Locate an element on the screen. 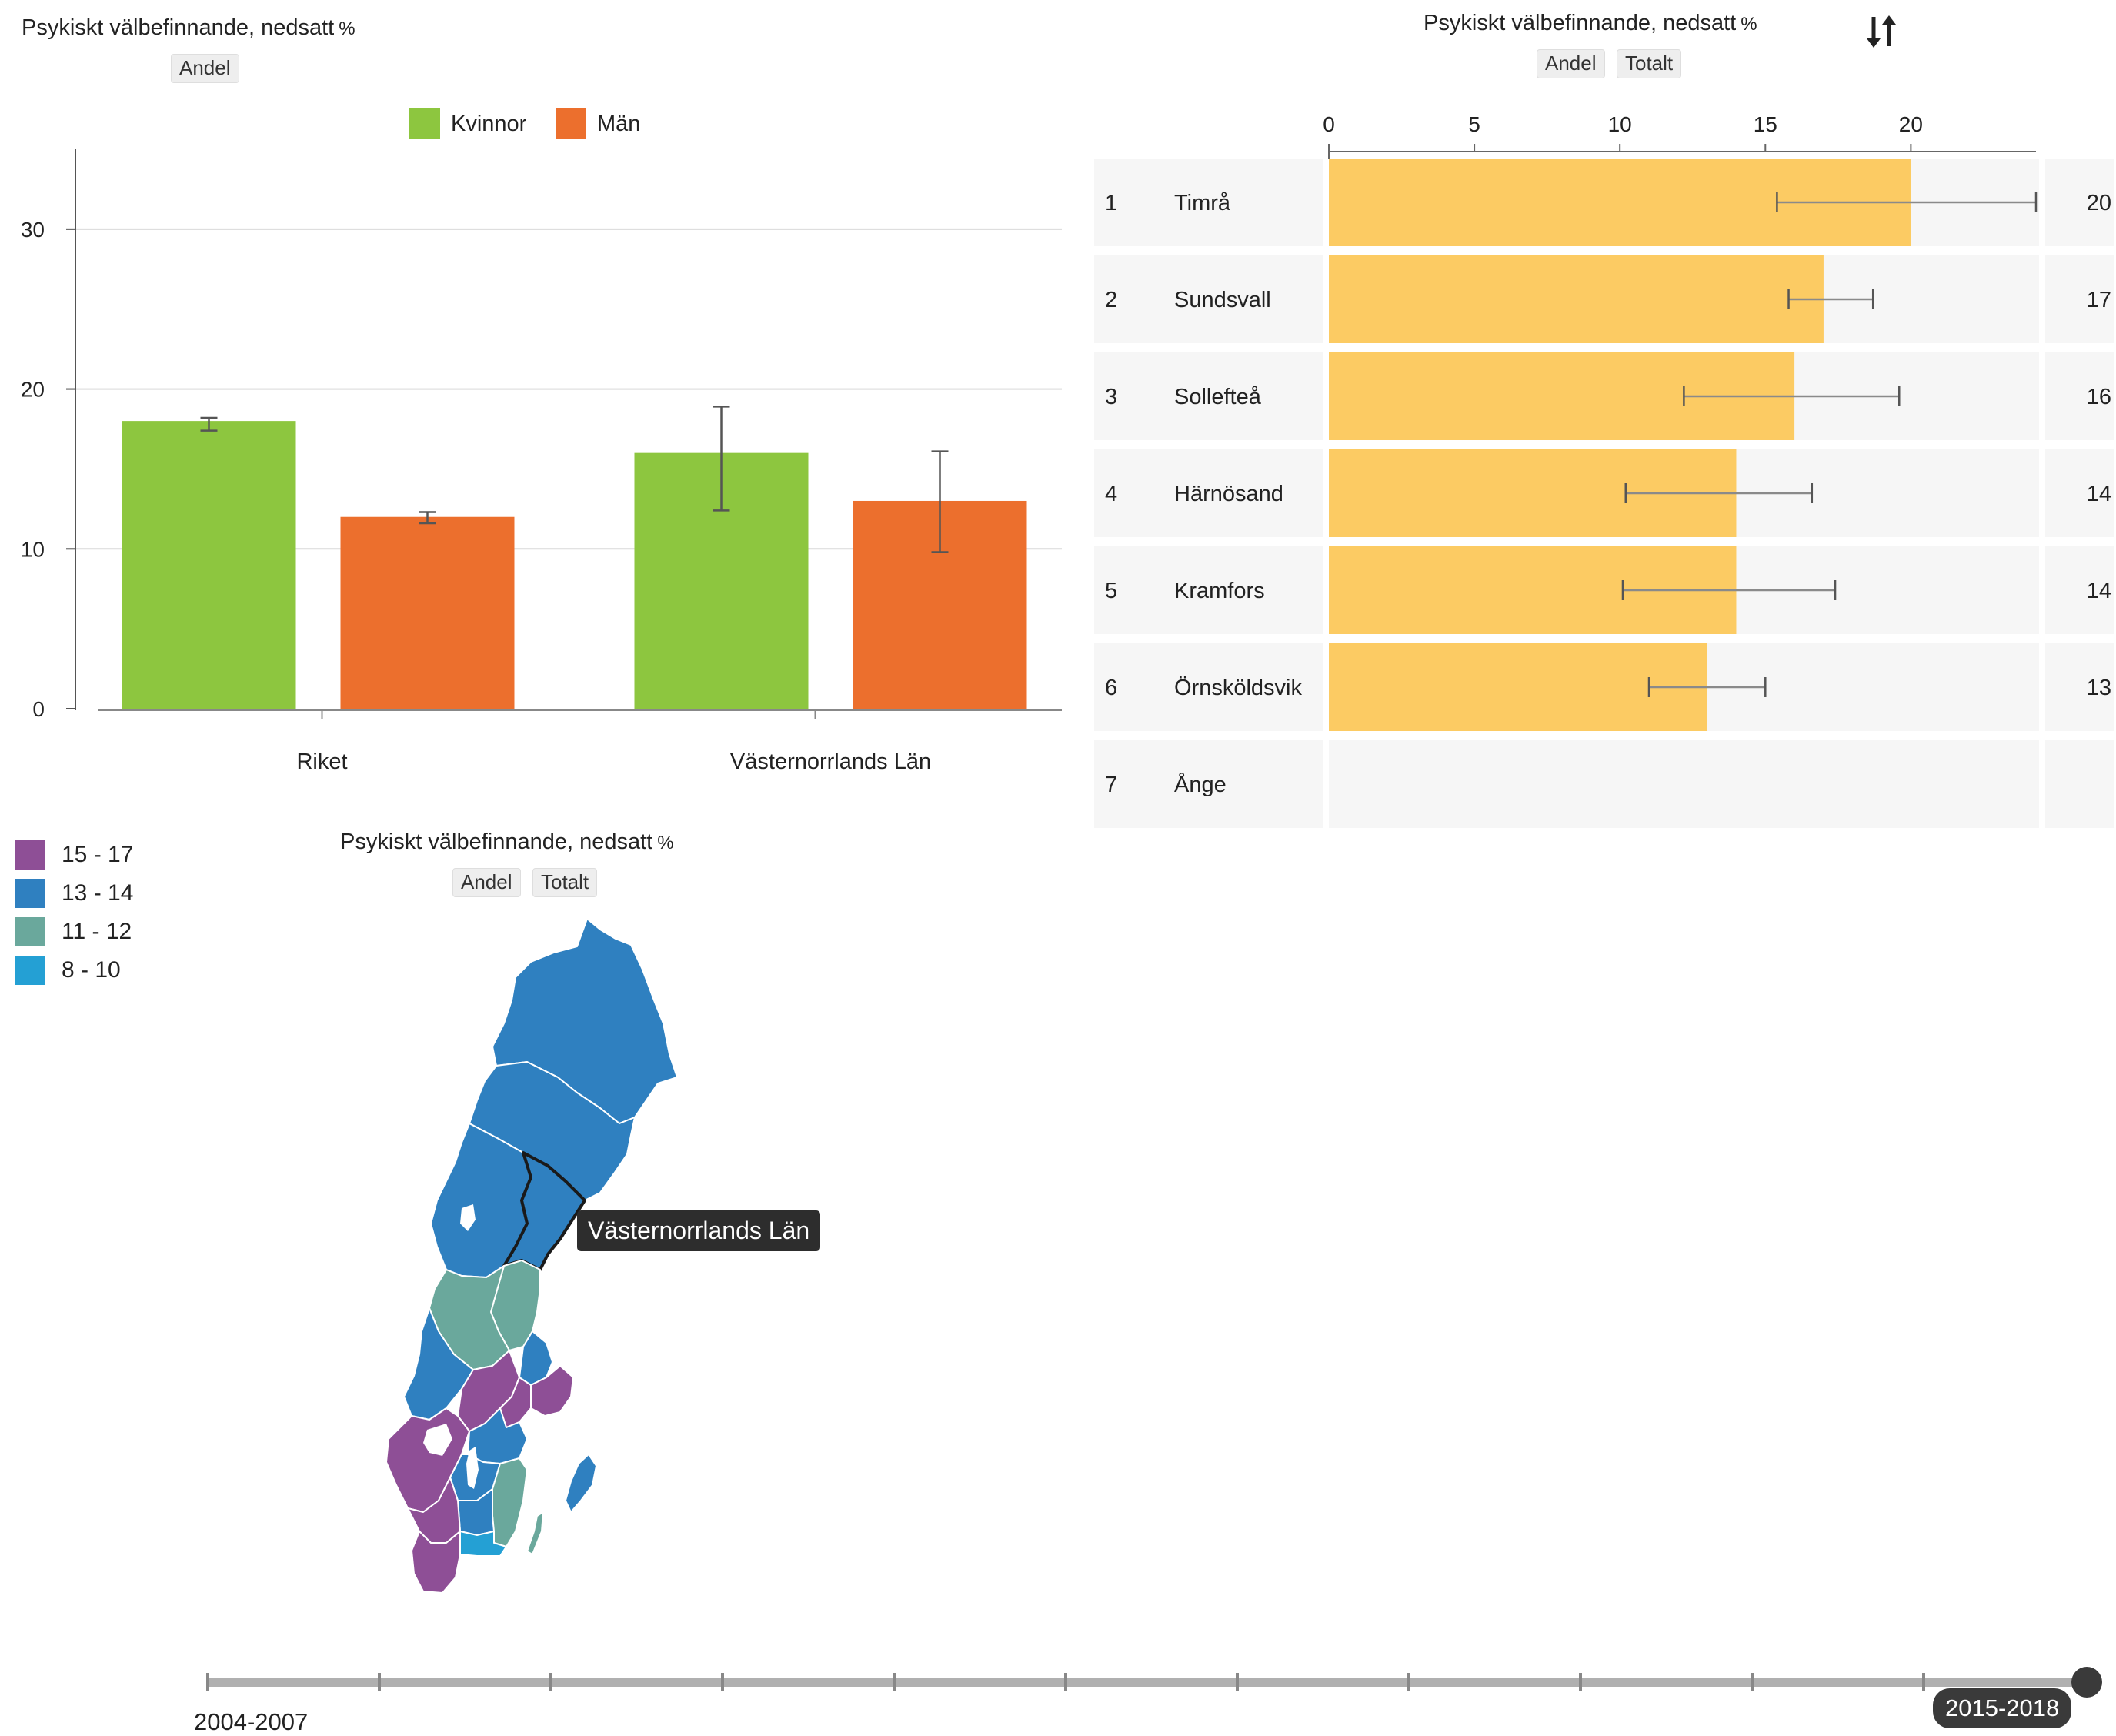 Image resolution: width=2116 pixels, height=1736 pixels. x-tick-label: 15 is located at coordinates (1765, 124).